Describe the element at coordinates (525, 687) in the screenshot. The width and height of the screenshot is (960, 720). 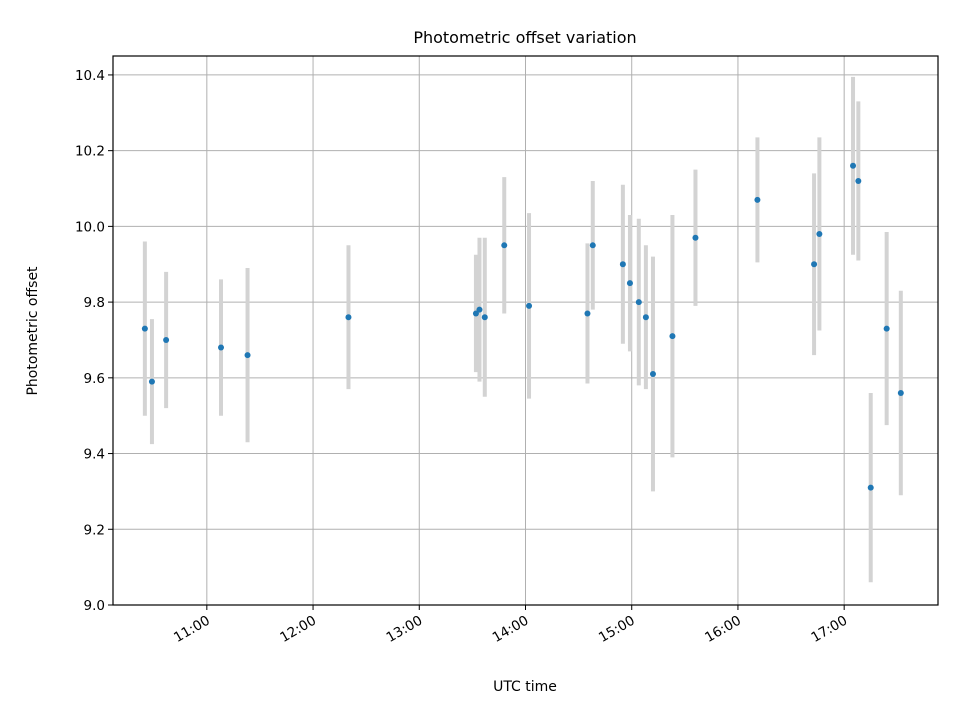
I see `x-axis-label: UTC time` at that location.